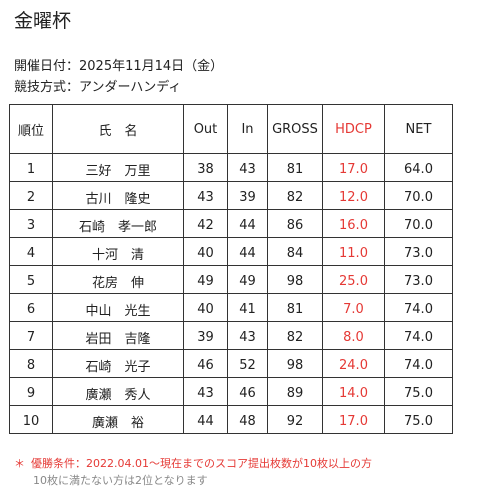 The image size is (479, 497). I want to click on table-row: 9 廣瀬 秀人 43 46 89 14.0 75.0, so click(231, 391).